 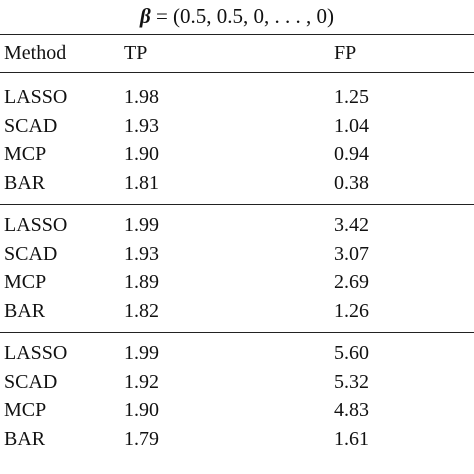 What do you see at coordinates (237, 311) in the screenshot?
I see `table-row: BAR 1.82 1.26` at bounding box center [237, 311].